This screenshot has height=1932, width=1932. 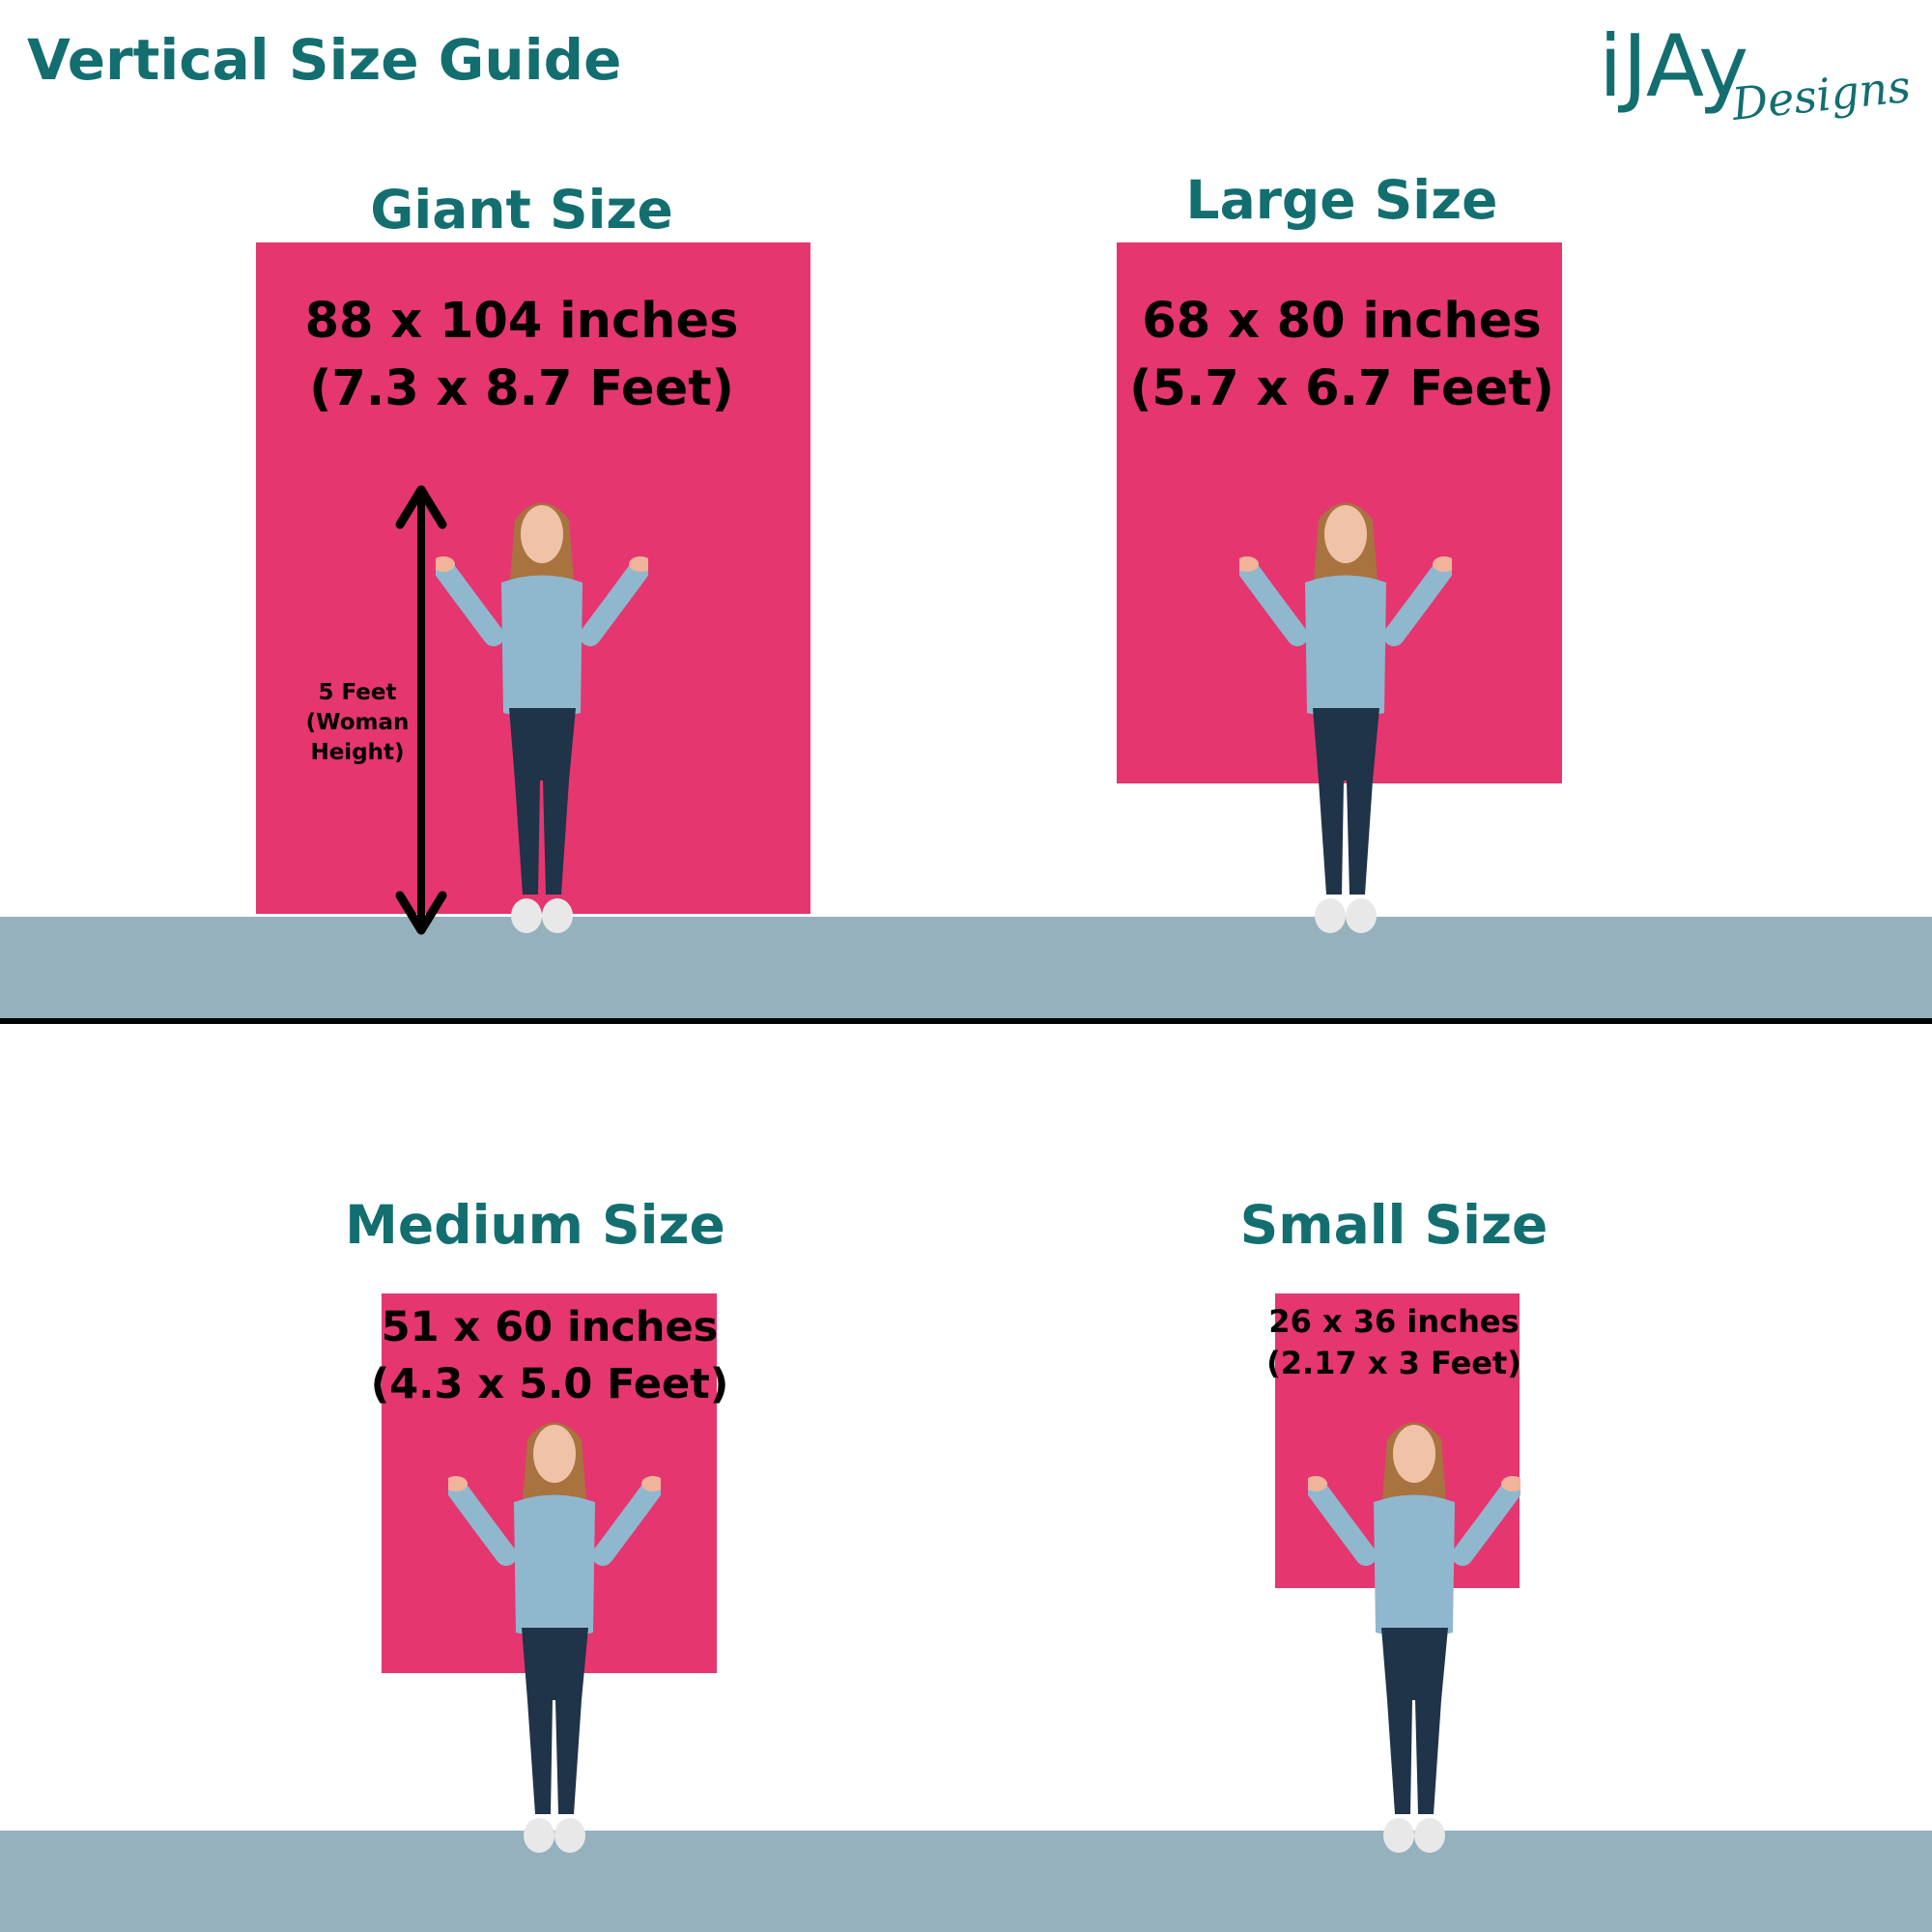 I want to click on small-inches: 26 x 36 inches, so click(x=1394, y=1321).